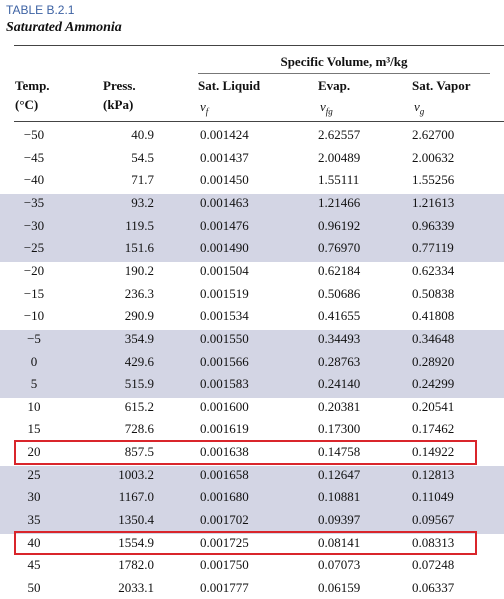 The image size is (504, 599). What do you see at coordinates (339, 587) in the screenshot?
I see `table-cell: 0.06159` at bounding box center [339, 587].